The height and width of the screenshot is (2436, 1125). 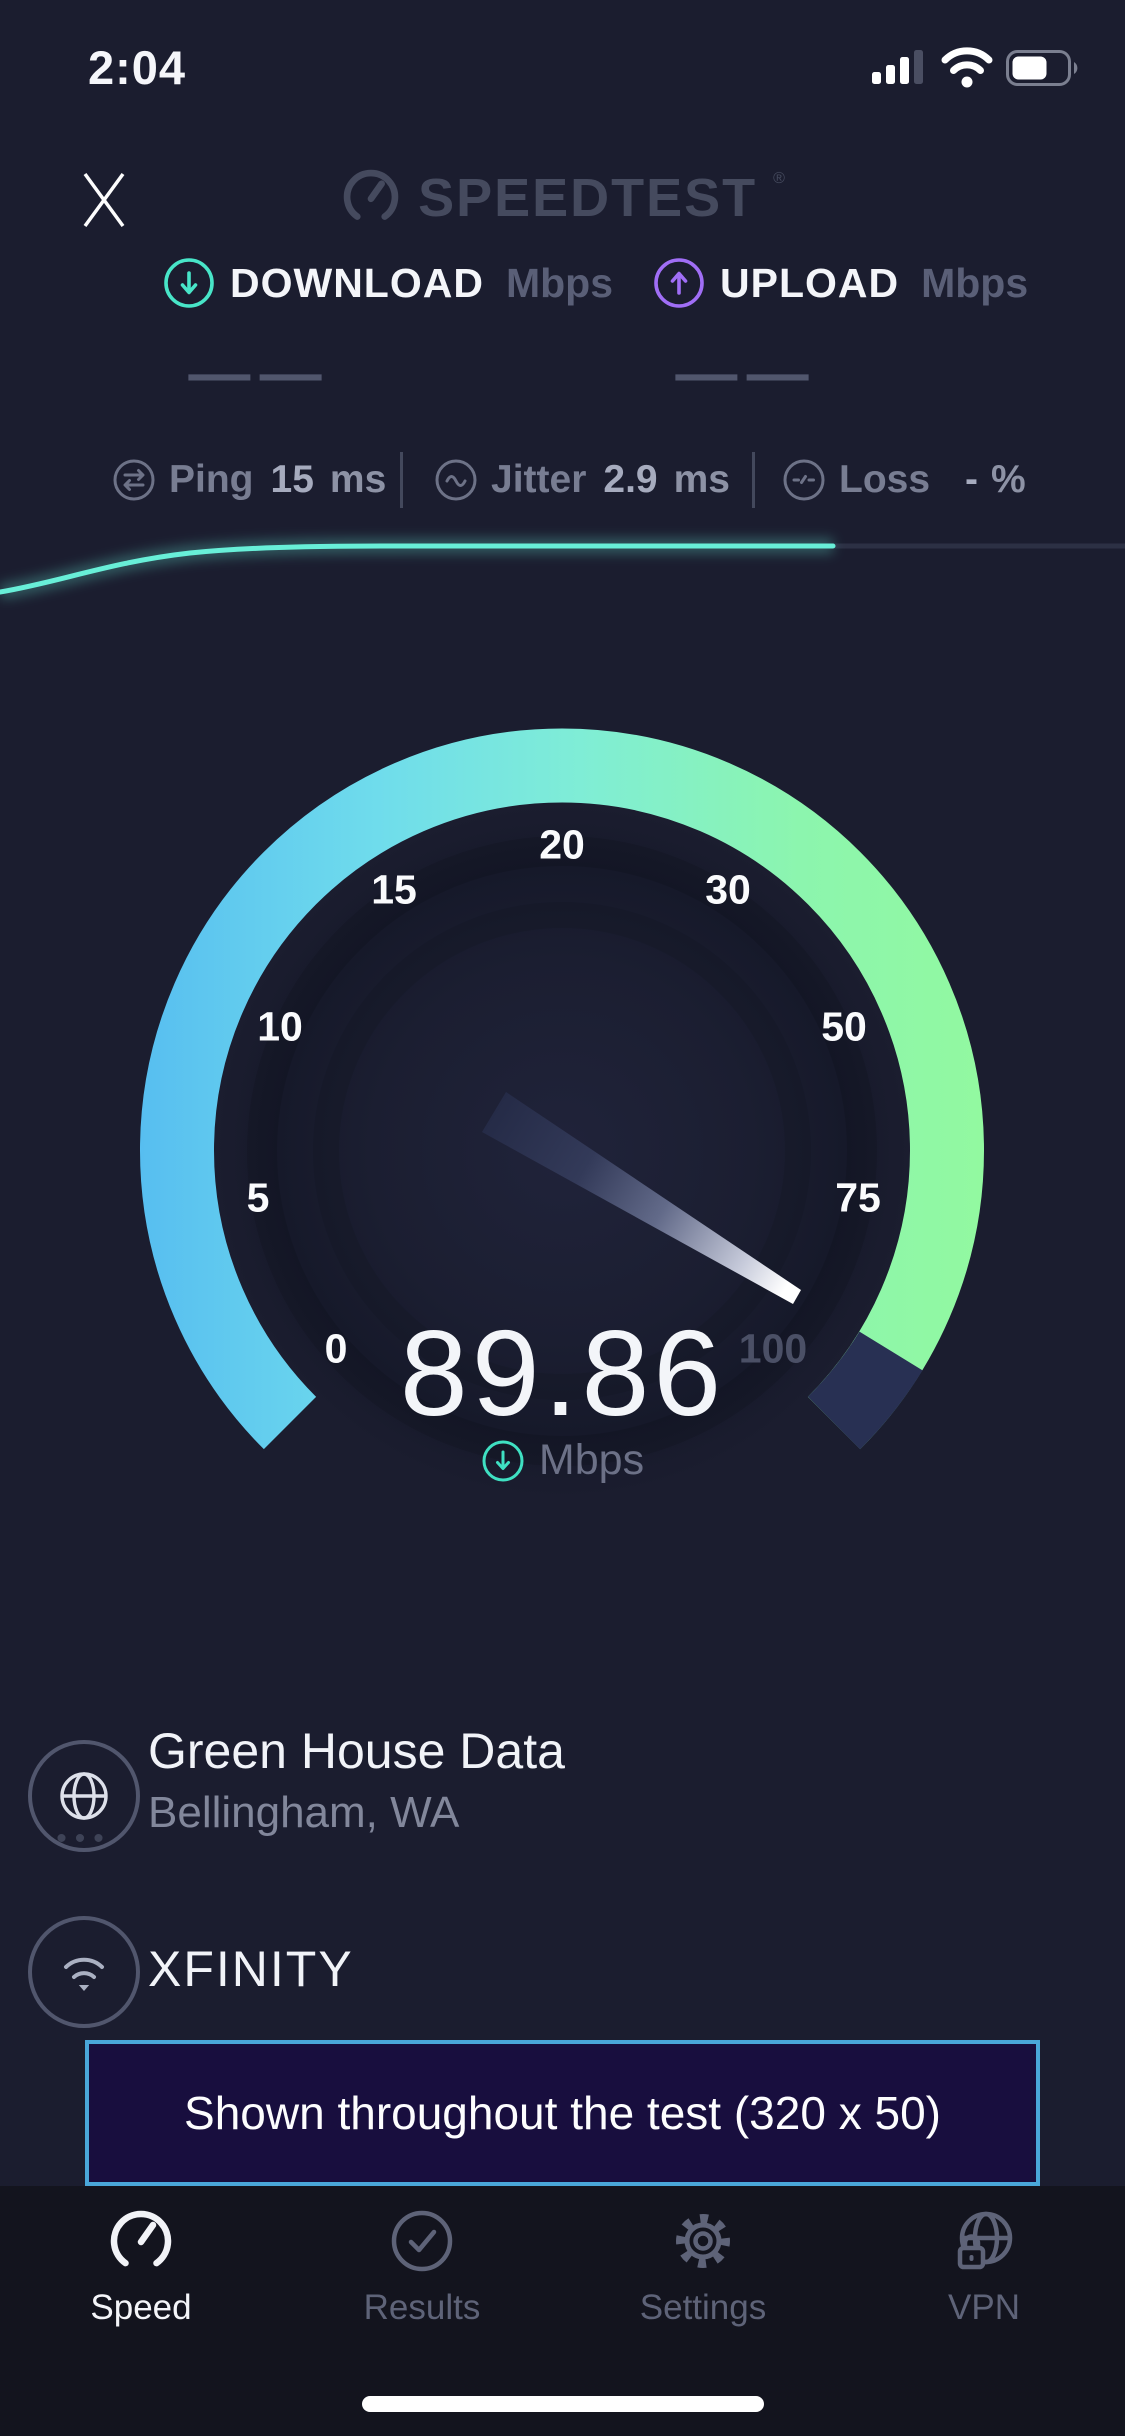 I want to click on gauge-scale-label: 20, so click(x=562, y=844).